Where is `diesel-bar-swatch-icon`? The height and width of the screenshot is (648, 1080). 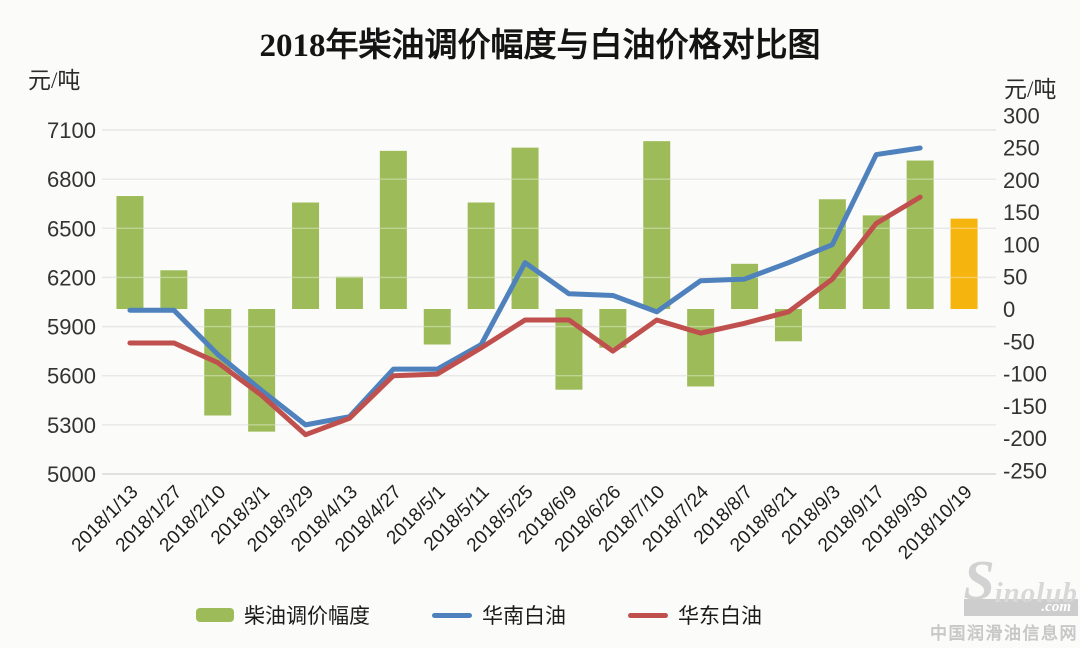
diesel-bar-swatch-icon is located at coordinates (215, 615).